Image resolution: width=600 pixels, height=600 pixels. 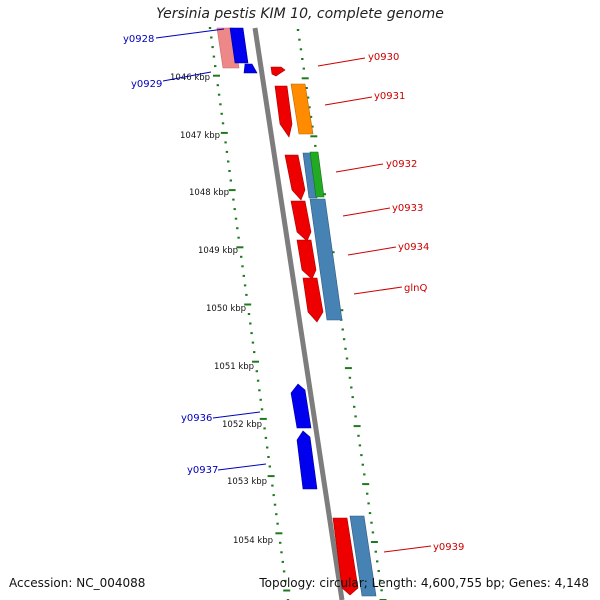 What do you see at coordinates (359, 168) in the screenshot?
I see `leader-y0932` at bounding box center [359, 168].